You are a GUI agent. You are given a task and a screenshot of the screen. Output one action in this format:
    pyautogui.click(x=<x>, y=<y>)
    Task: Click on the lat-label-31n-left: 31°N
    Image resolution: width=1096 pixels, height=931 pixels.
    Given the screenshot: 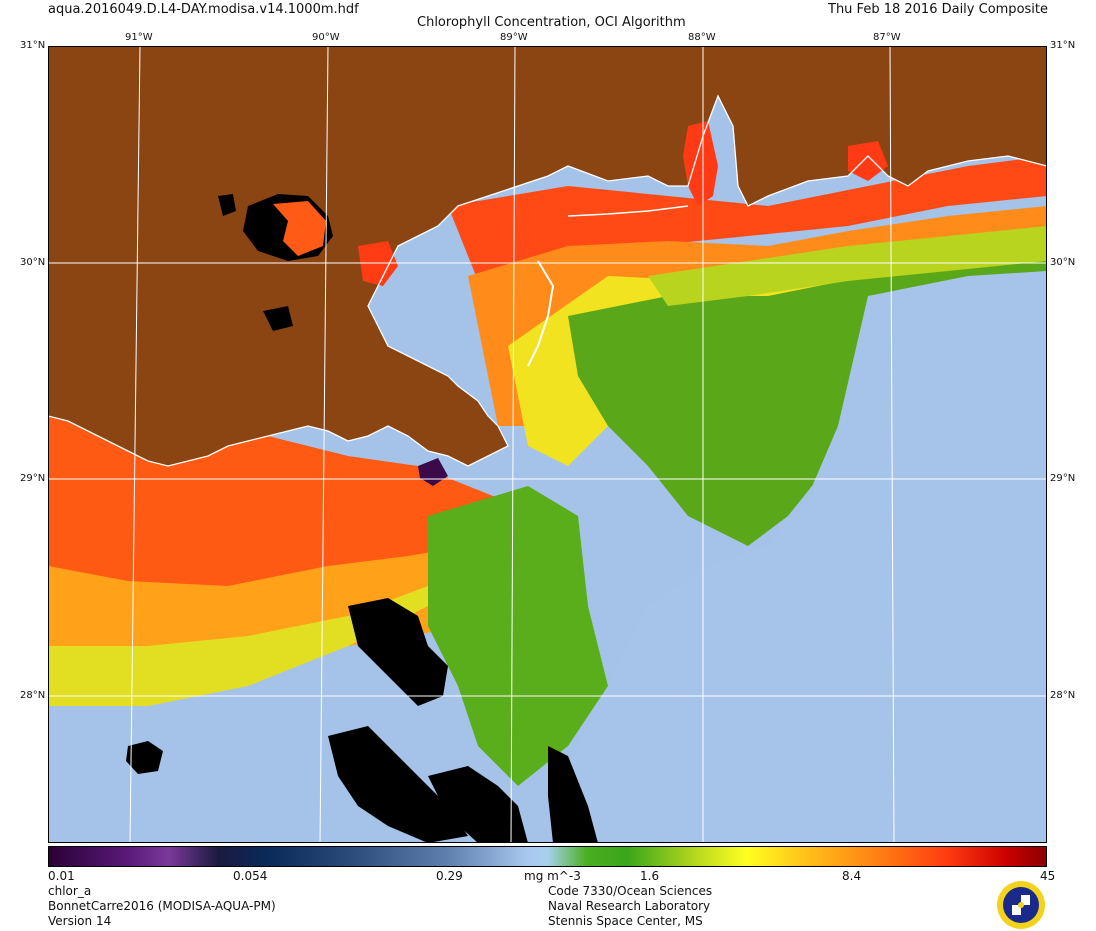 What is the action you would take?
    pyautogui.click(x=33, y=45)
    